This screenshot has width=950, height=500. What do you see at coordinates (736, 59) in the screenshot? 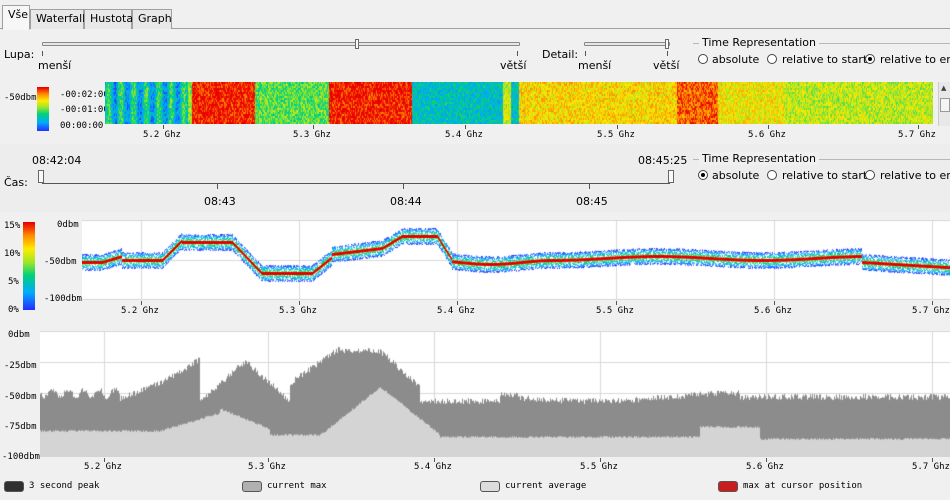
I see `radio-absolute-top-label: absolute` at bounding box center [736, 59].